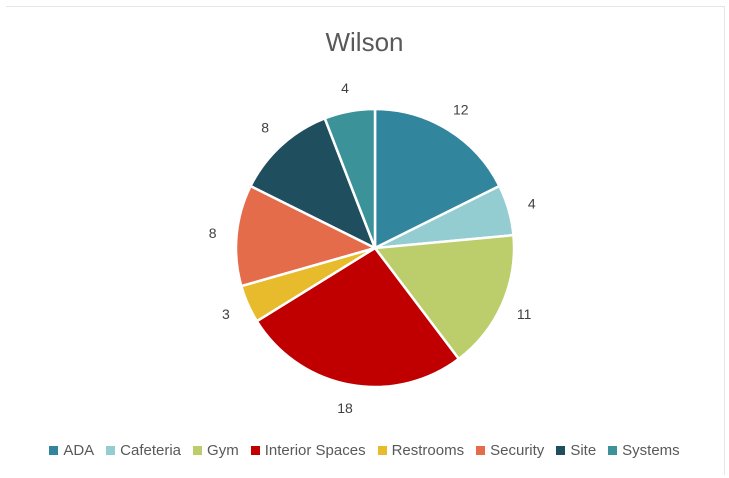 The image size is (729, 478). Describe the element at coordinates (364, 42) in the screenshot. I see `chart-title: Wilson` at that location.